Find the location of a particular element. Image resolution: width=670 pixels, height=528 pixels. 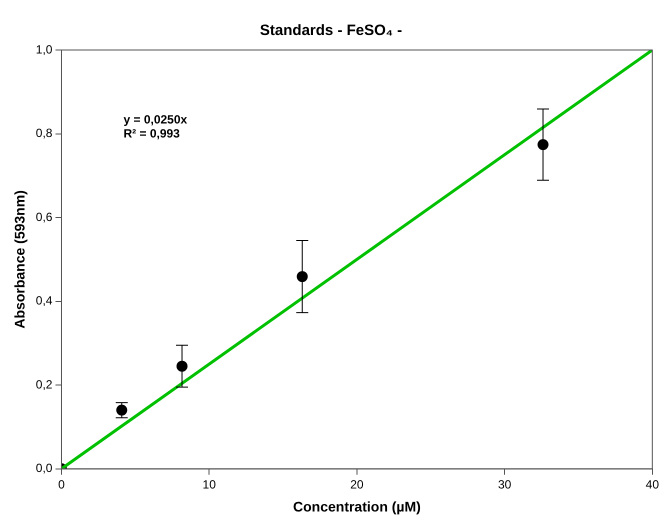

annotation: R² = 0,993 is located at coordinates (151, 133).